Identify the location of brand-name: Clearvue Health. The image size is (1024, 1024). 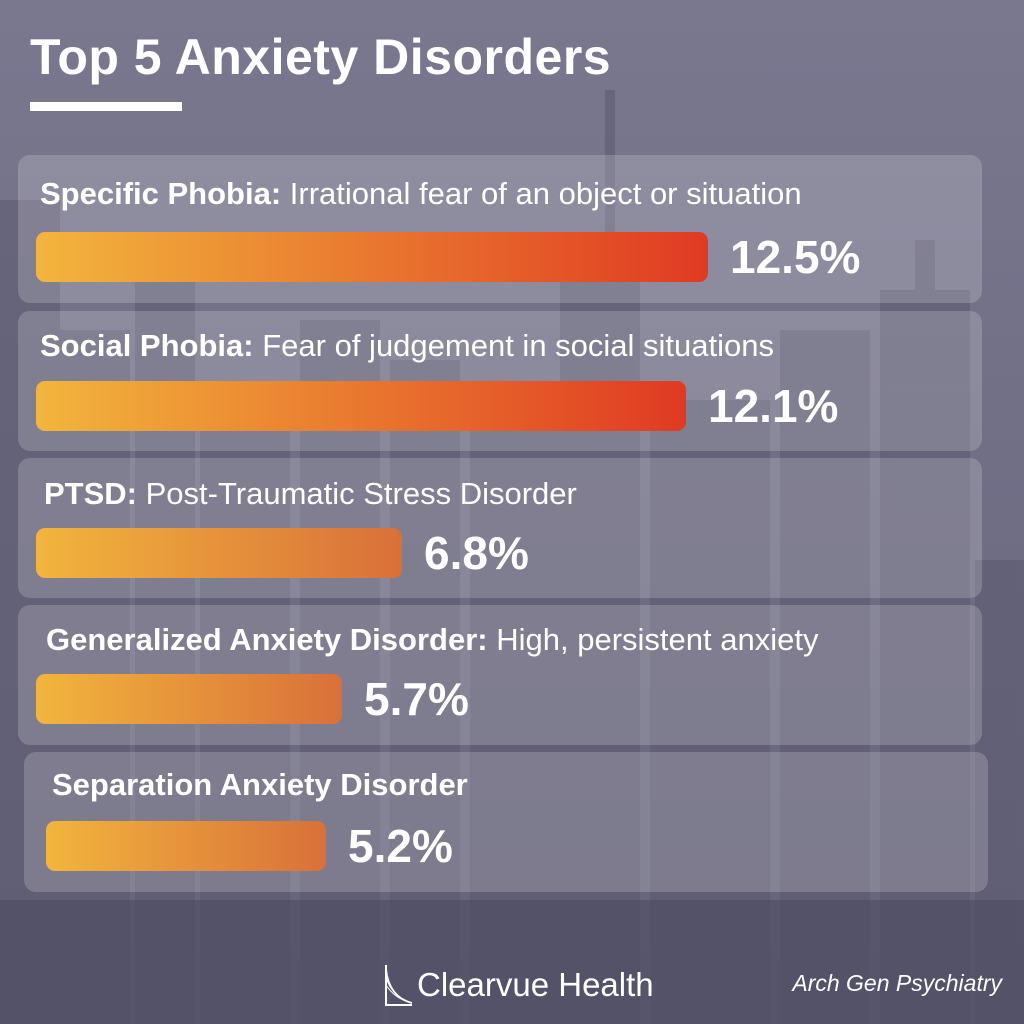
(535, 984).